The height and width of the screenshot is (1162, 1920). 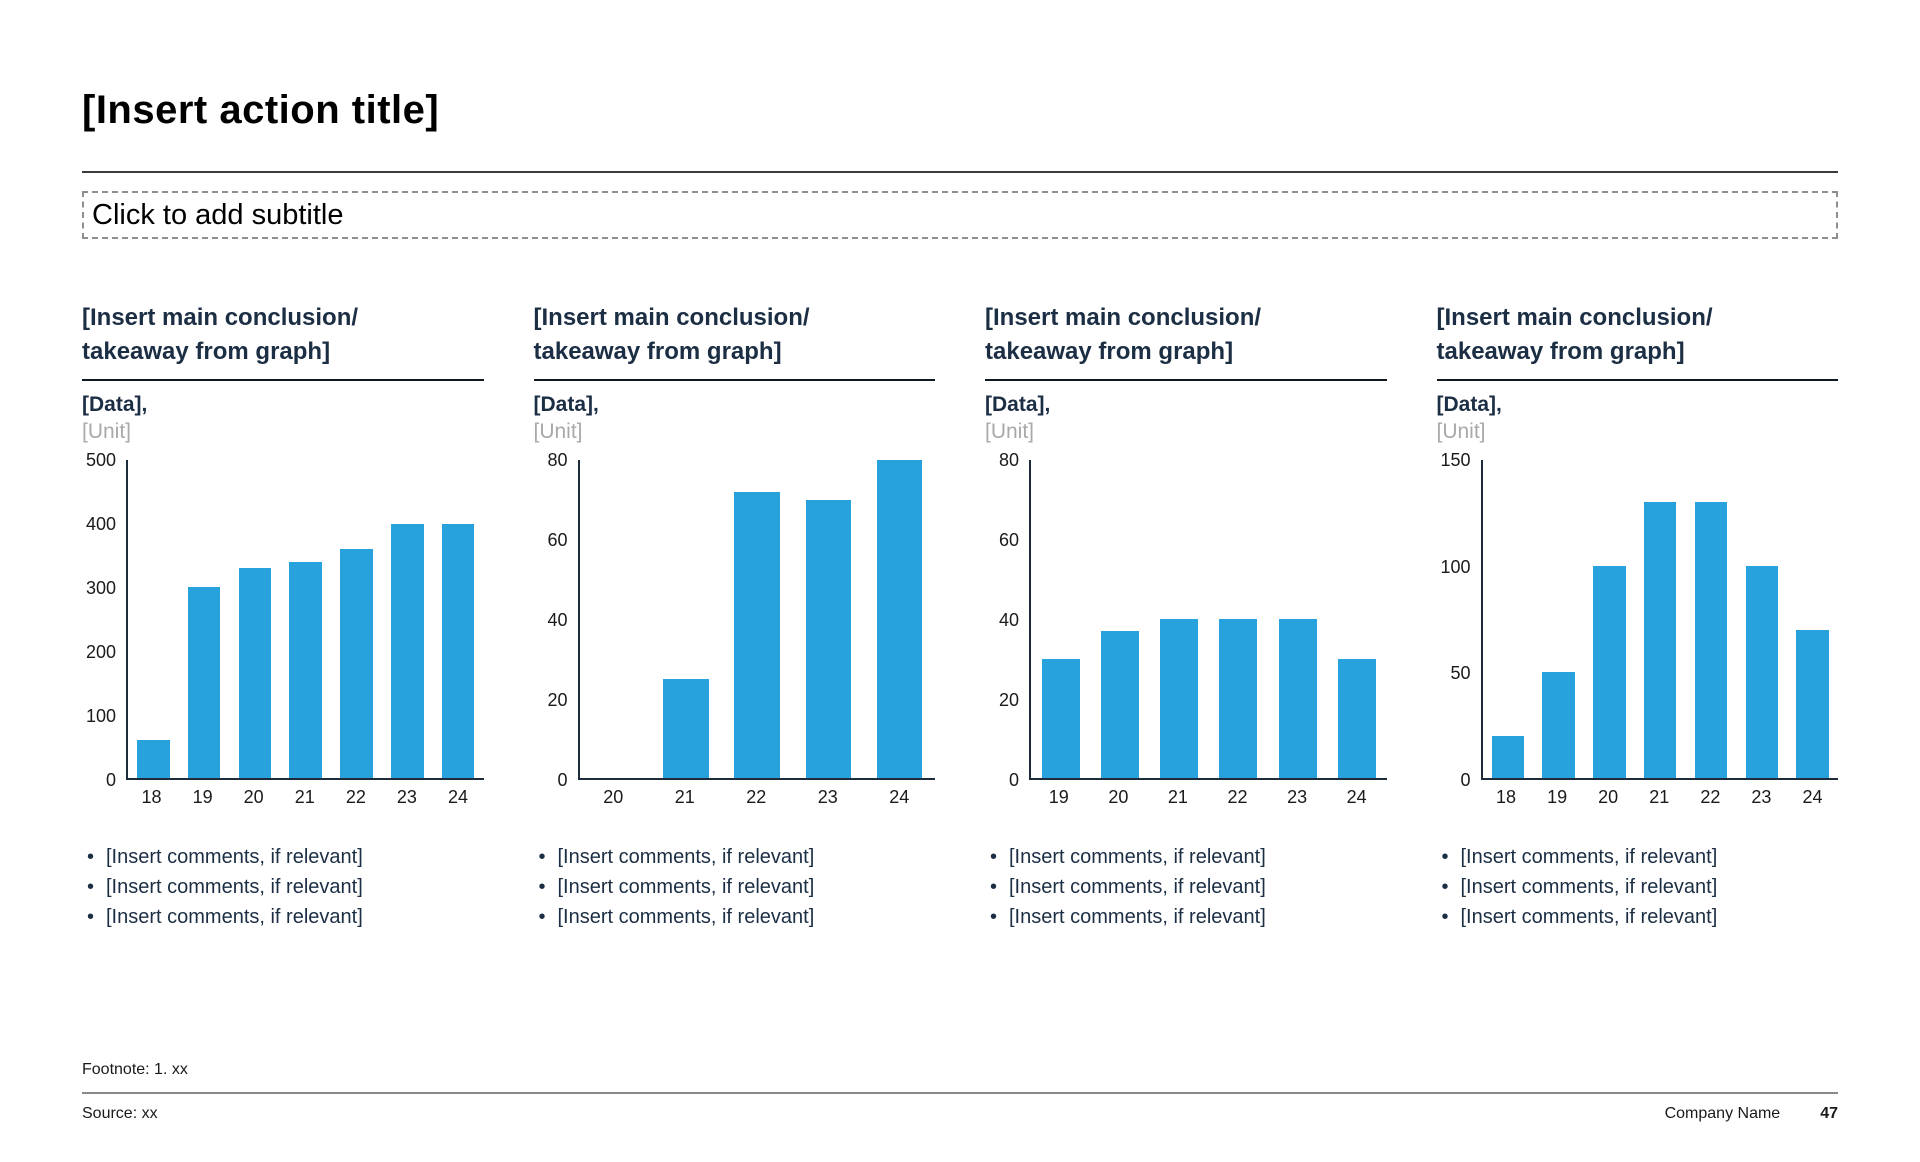 I want to click on x-tick-label: 21, so click(x=304, y=797).